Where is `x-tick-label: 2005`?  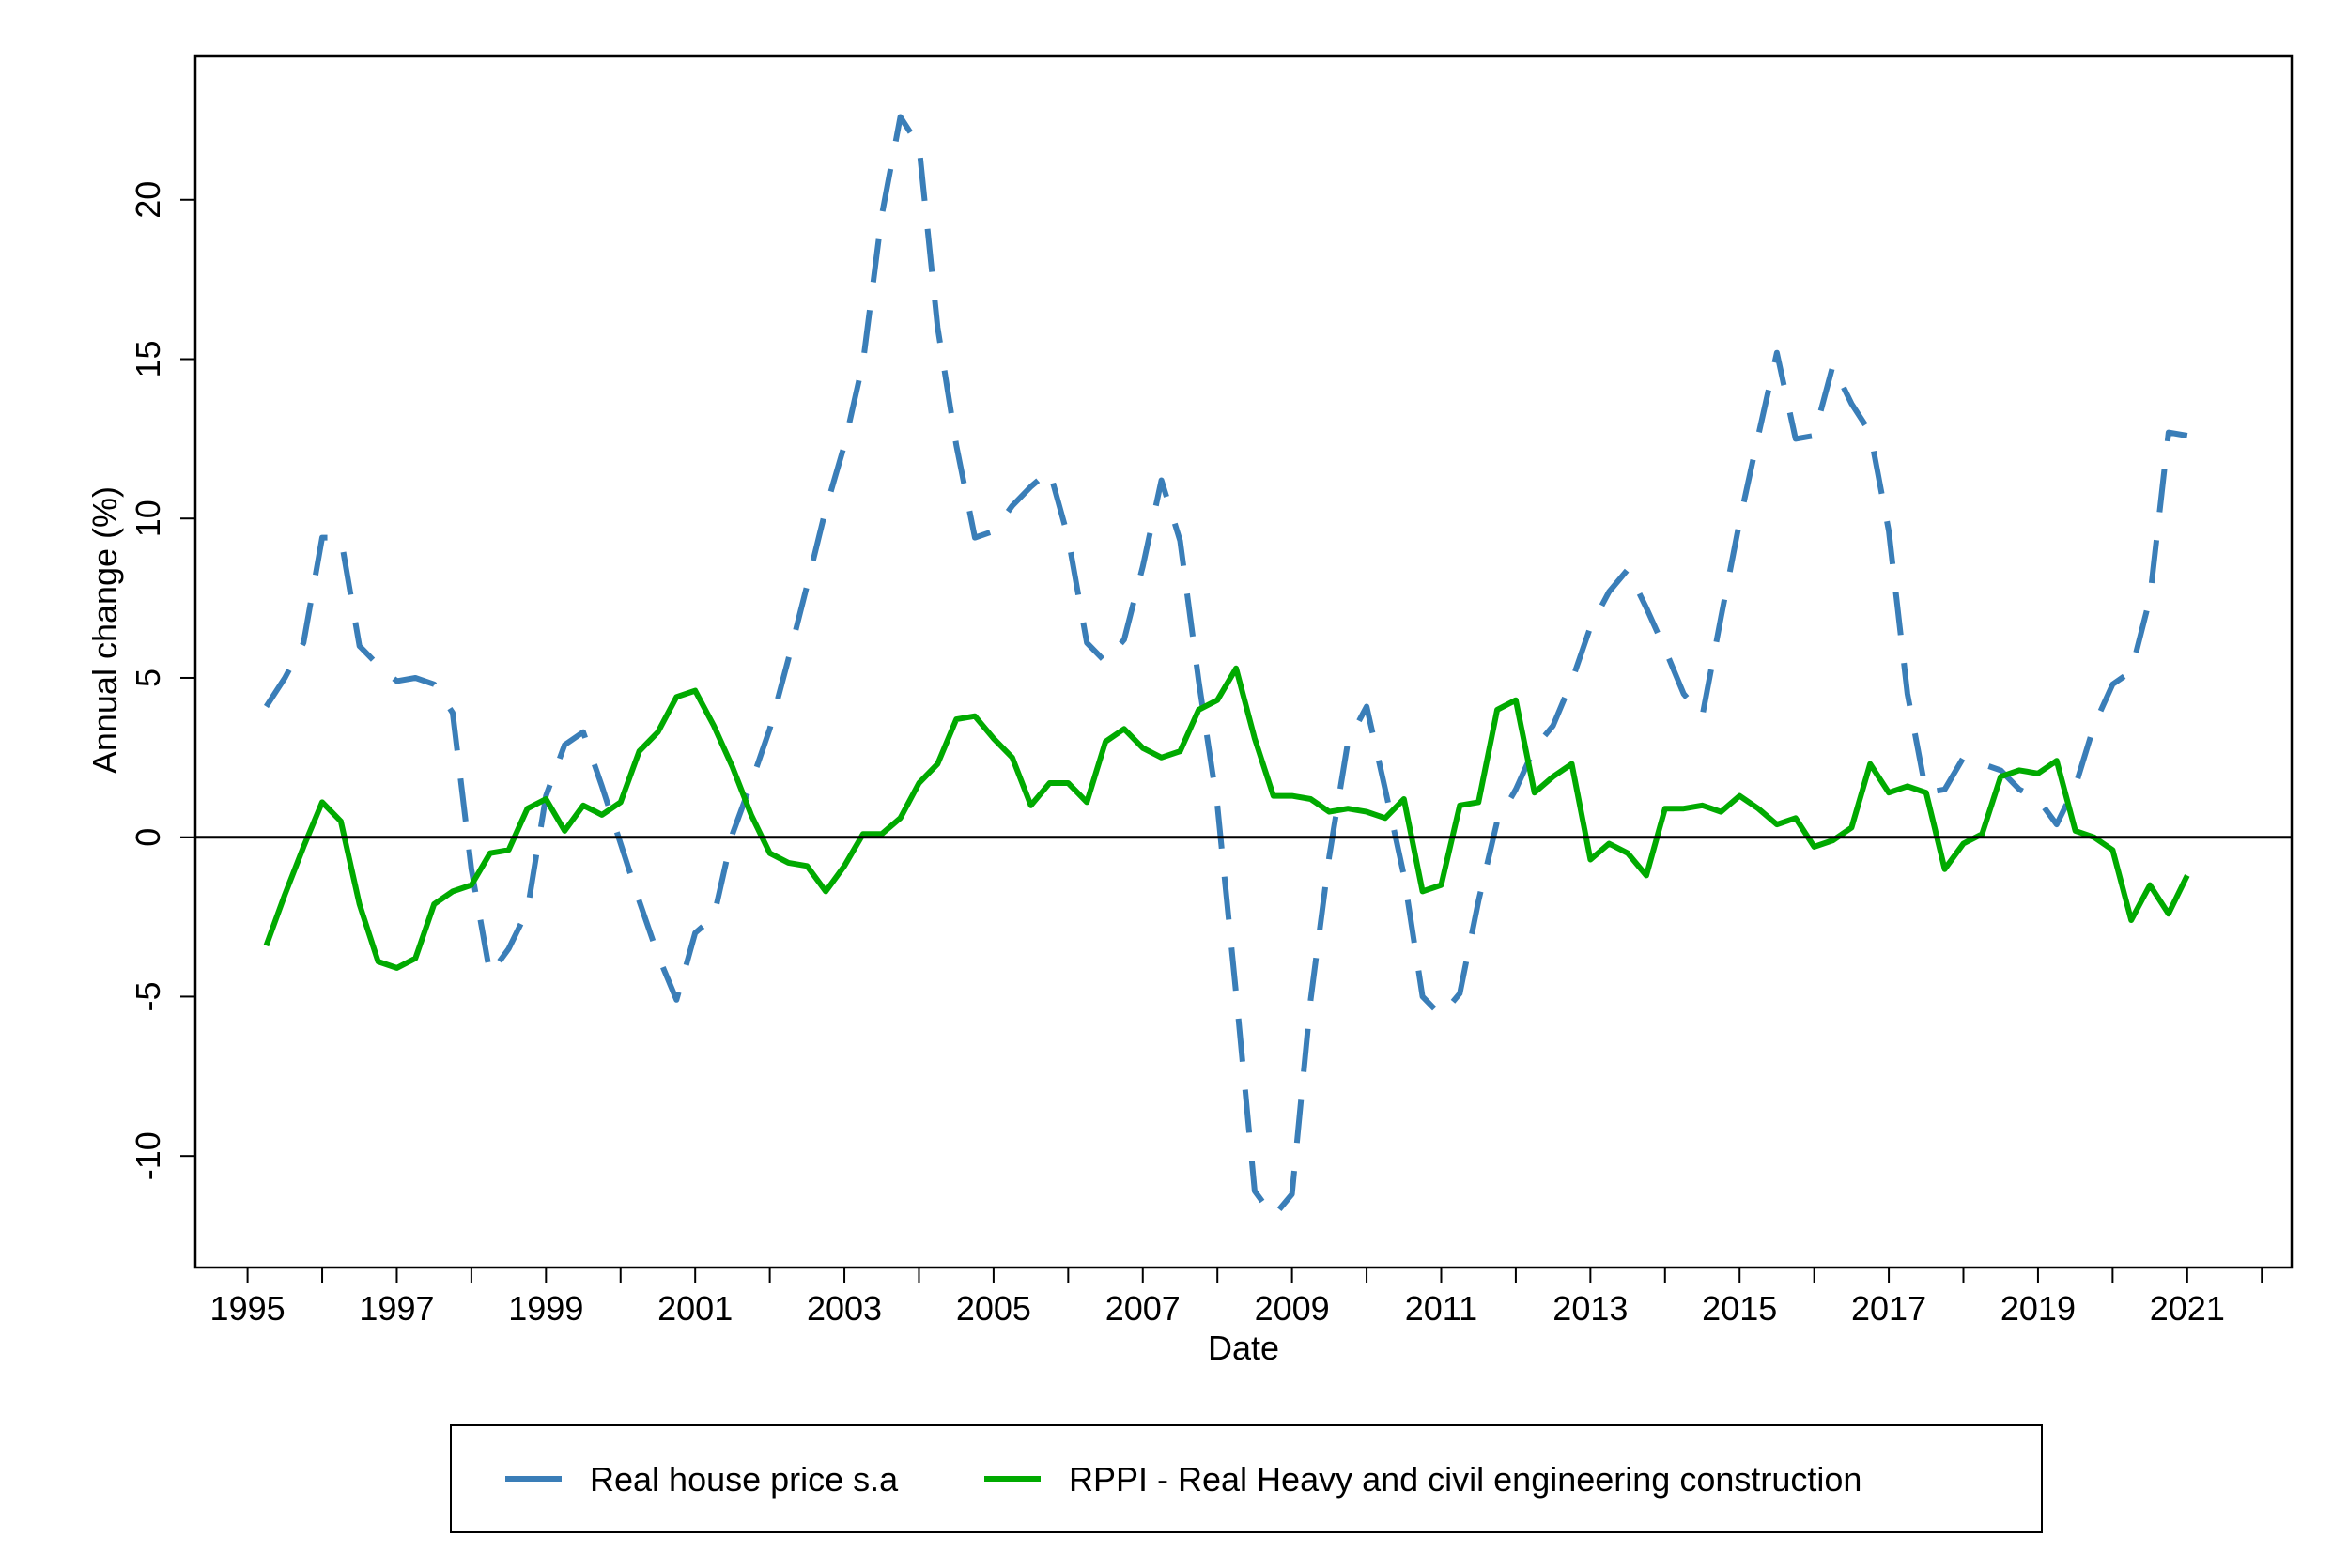
x-tick-label: 2005 is located at coordinates (994, 1309).